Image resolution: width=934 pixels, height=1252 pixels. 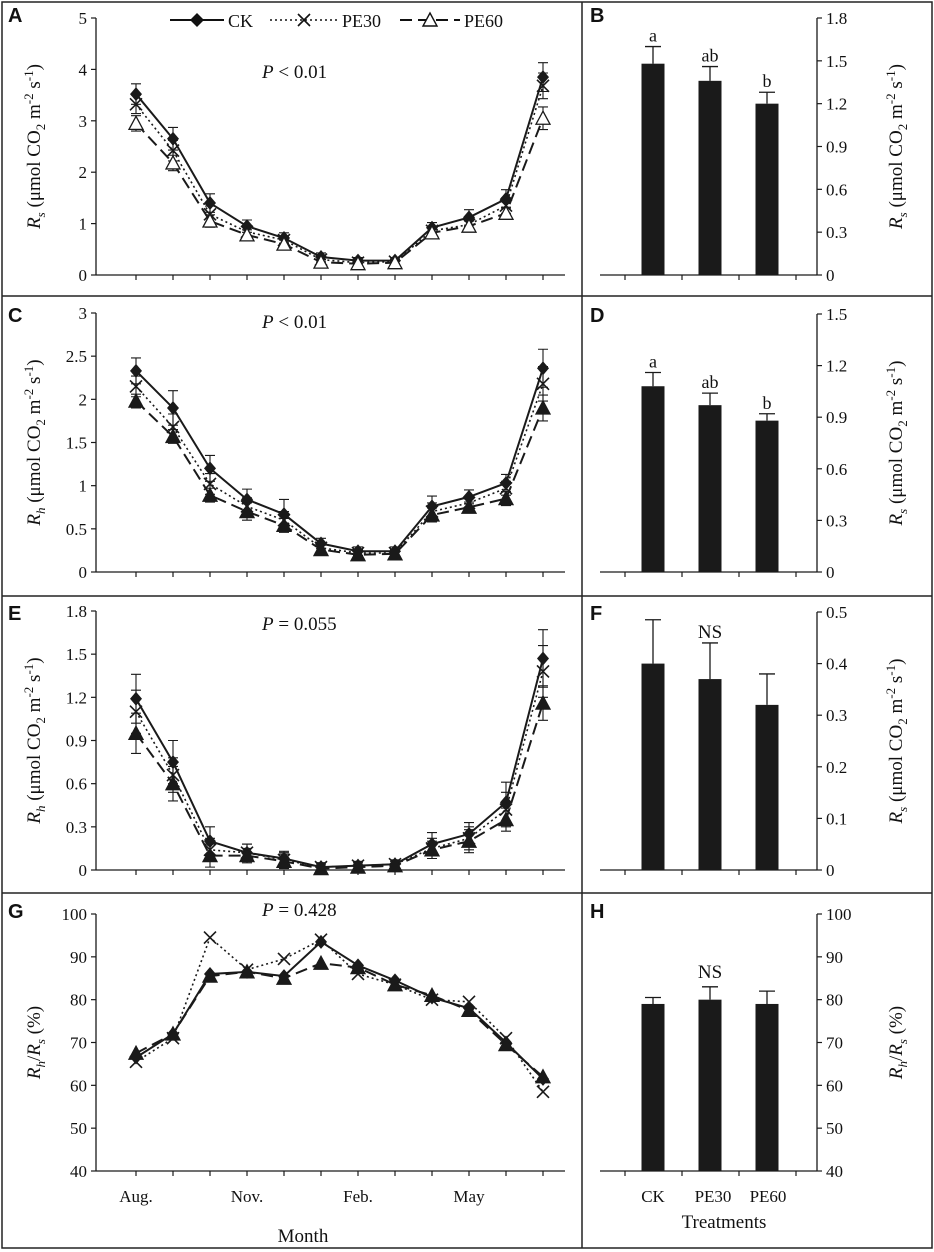 I want to click on chart-A: A 0 1 2 3 4 5 Rs (μmol CO2 m-2 s-1) P < 0.01, so click(x=286, y=145).